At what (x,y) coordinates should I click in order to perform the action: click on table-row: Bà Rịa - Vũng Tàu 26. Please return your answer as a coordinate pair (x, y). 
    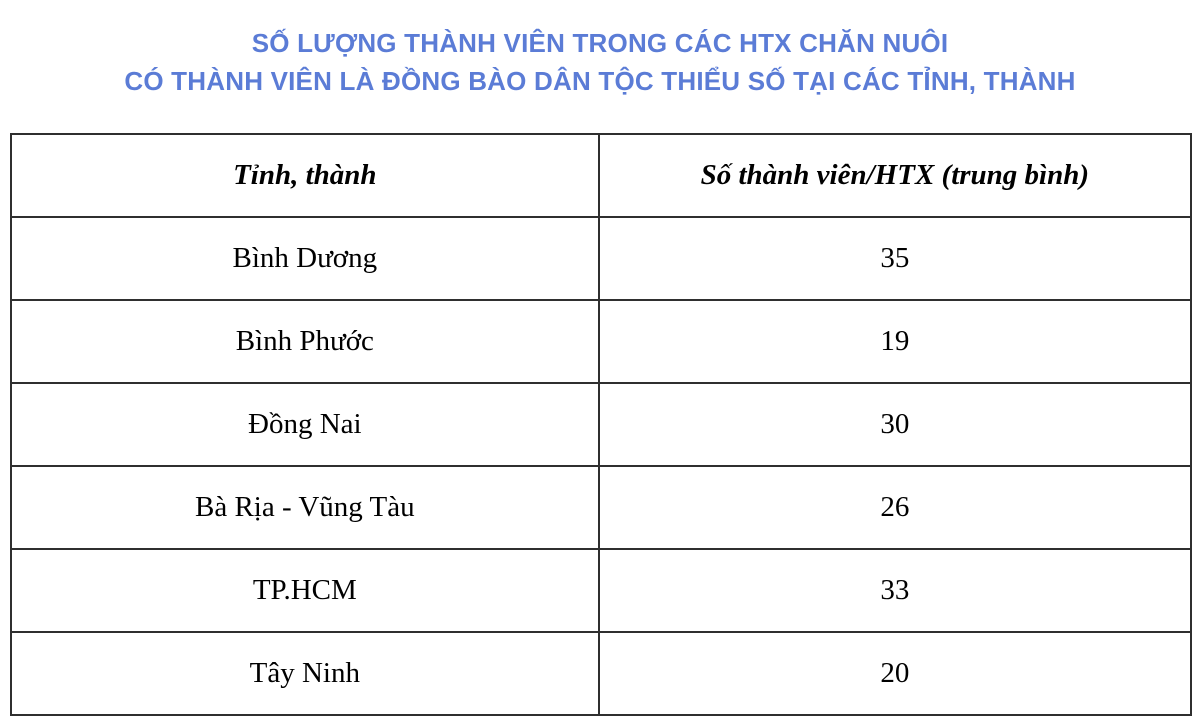
    Looking at the image, I should click on (601, 507).